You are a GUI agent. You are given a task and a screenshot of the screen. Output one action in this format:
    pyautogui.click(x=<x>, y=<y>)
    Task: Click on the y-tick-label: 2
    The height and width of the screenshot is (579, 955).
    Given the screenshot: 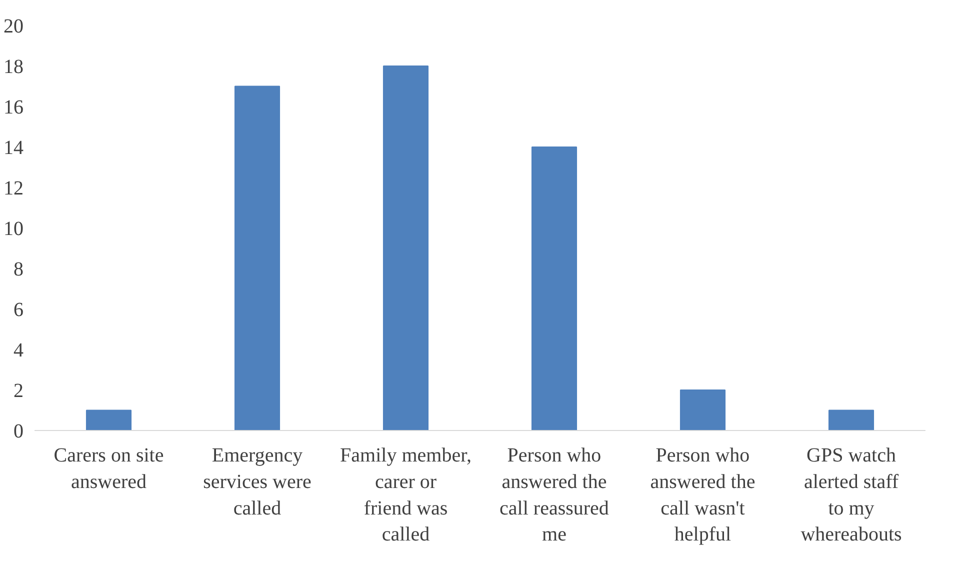 What is the action you would take?
    pyautogui.click(x=19, y=391)
    